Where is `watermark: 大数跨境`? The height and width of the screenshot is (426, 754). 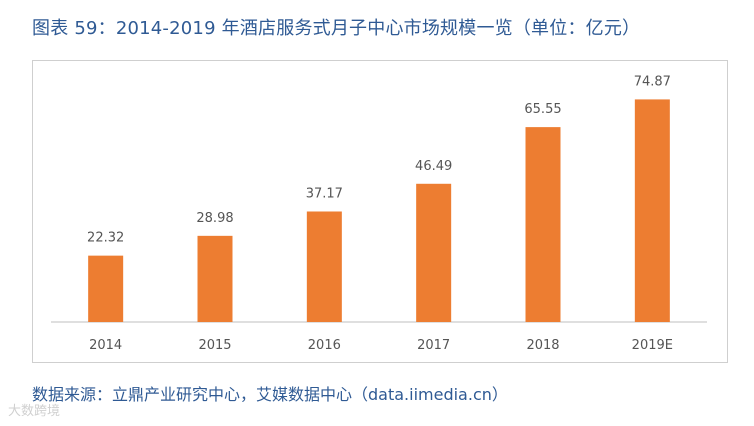 watermark: 大数跨境 is located at coordinates (34, 411).